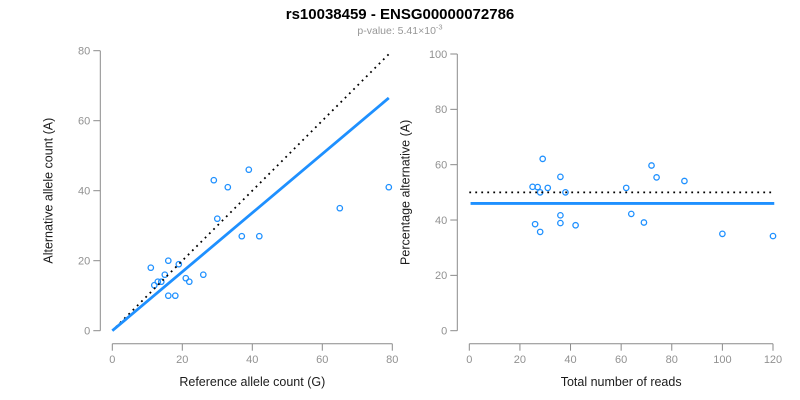  What do you see at coordinates (438, 55) in the screenshot?
I see `y-tick-label: 100` at bounding box center [438, 55].